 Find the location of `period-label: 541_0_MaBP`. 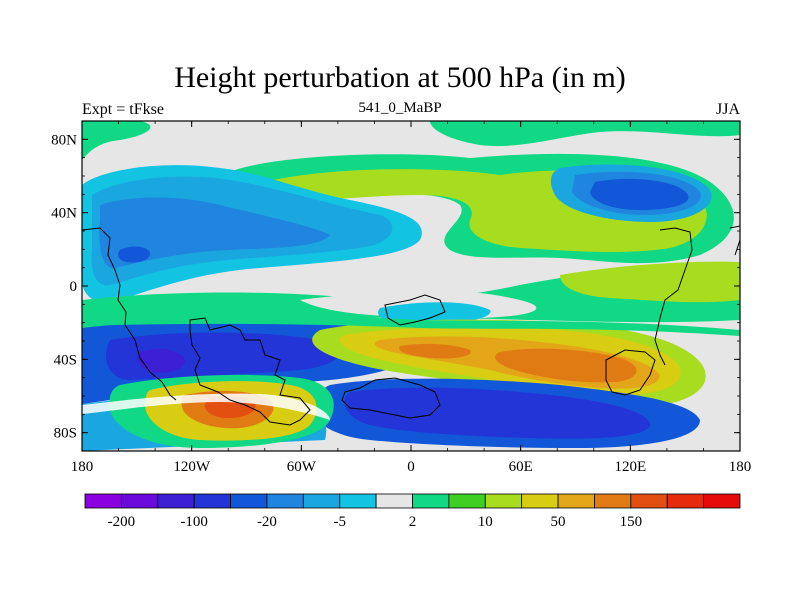

period-label: 541_0_MaBP is located at coordinates (400, 108).